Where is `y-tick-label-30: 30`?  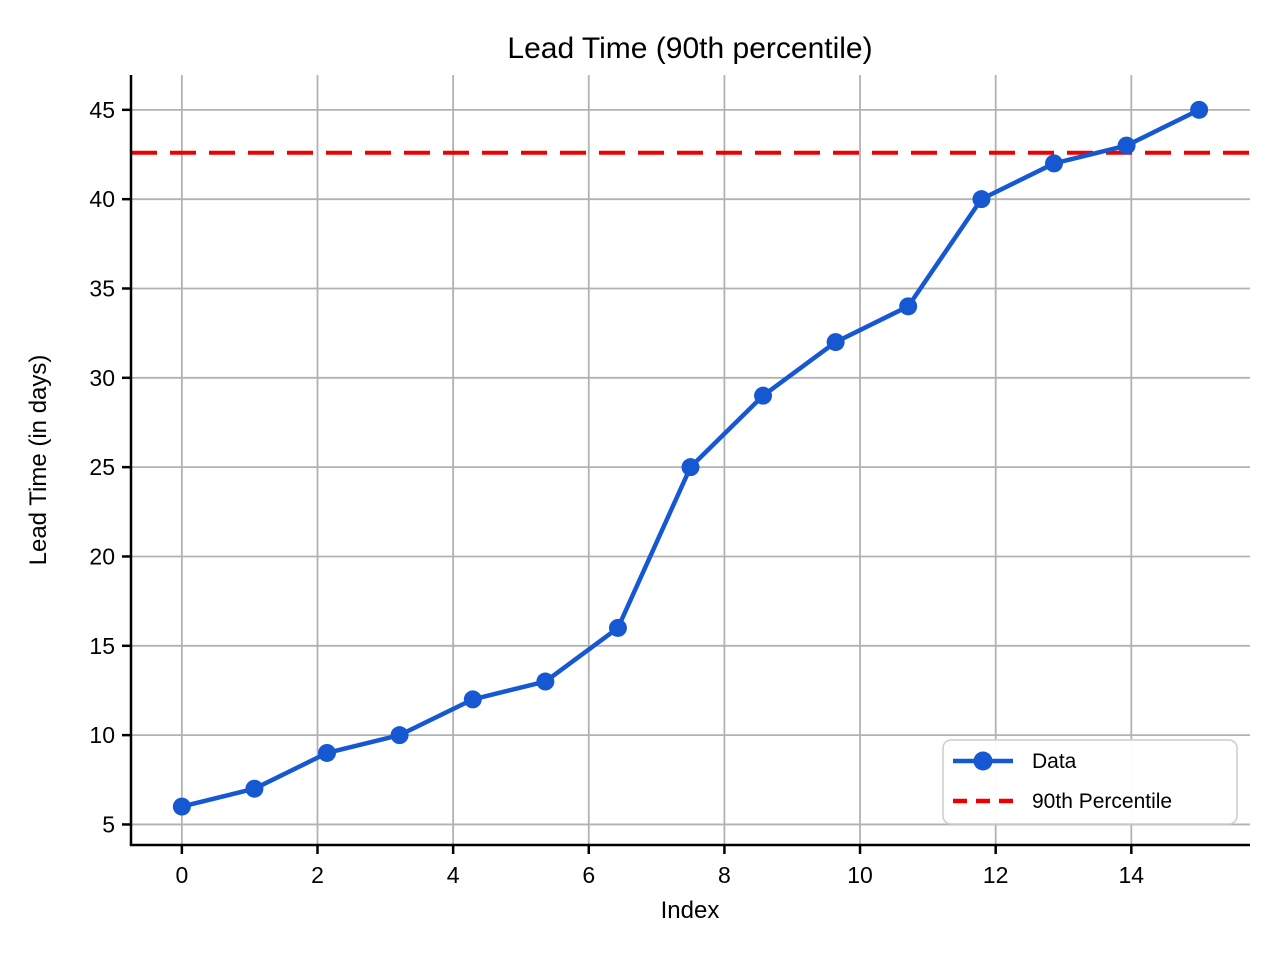 y-tick-label-30: 30 is located at coordinates (102, 378).